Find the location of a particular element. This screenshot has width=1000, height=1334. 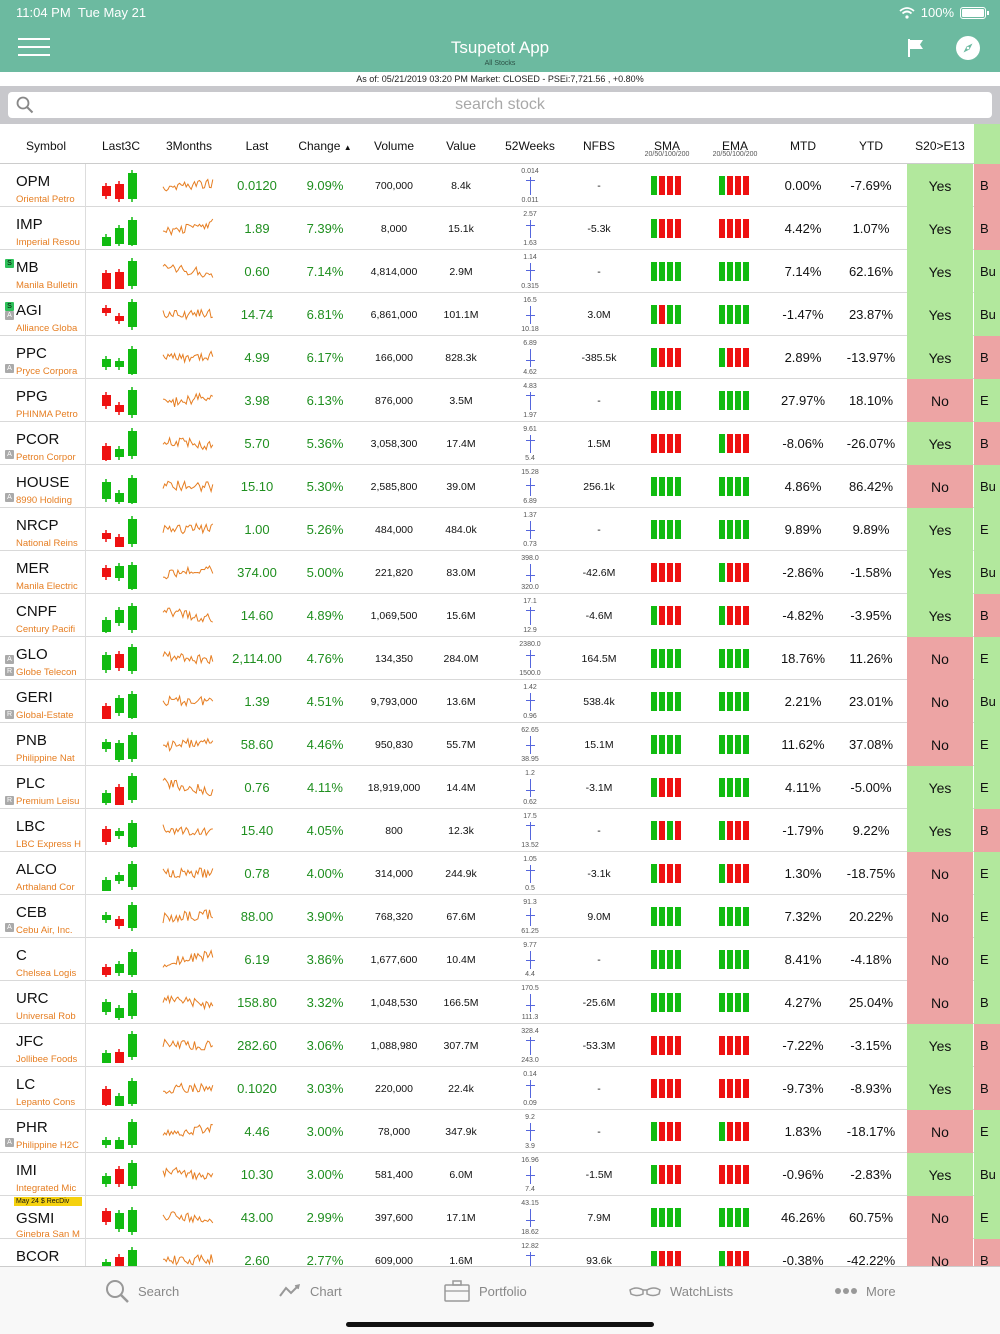

column-header-mtd: MTD is located at coordinates (803, 144).